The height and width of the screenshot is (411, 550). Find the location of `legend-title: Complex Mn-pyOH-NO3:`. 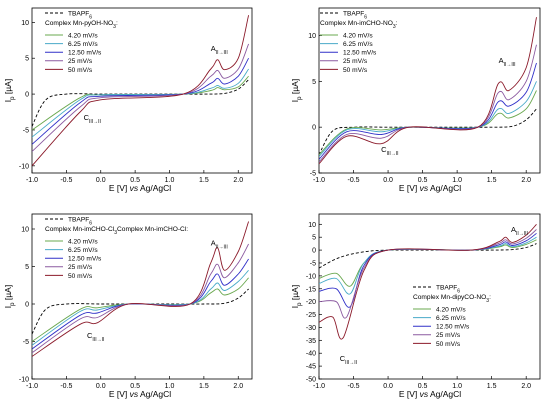

legend-title: Complex Mn-pyOH-NO3: is located at coordinates (81, 25).